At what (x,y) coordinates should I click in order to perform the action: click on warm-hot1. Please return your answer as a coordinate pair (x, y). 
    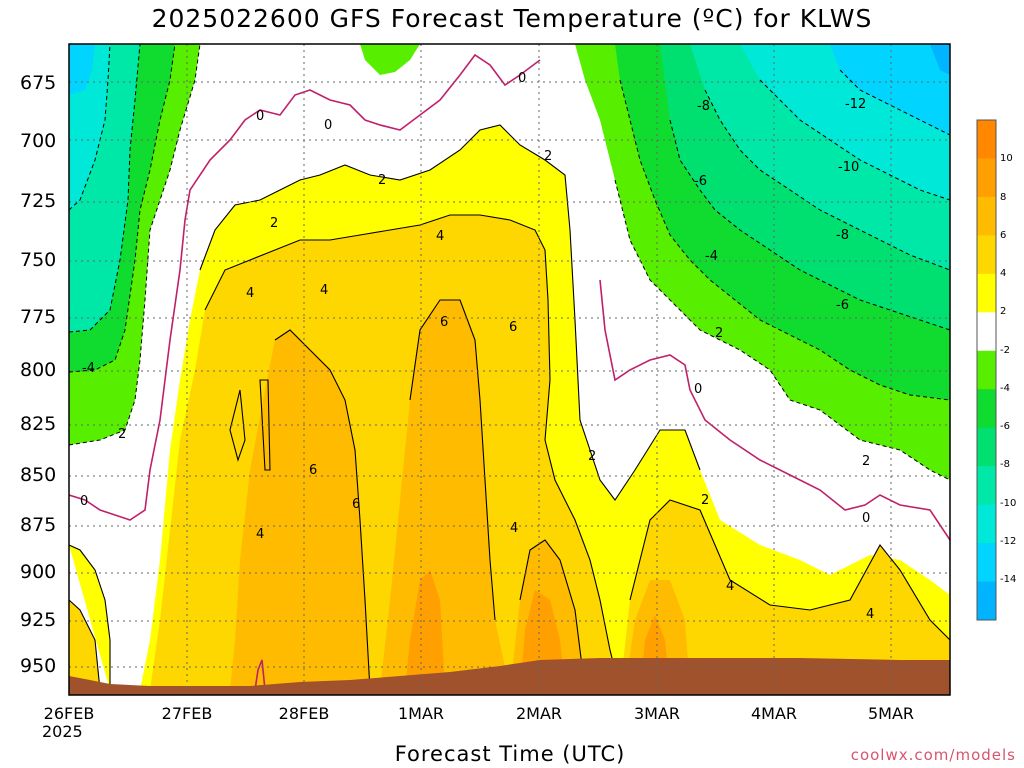
    Looking at the image, I should click on (425, 630).